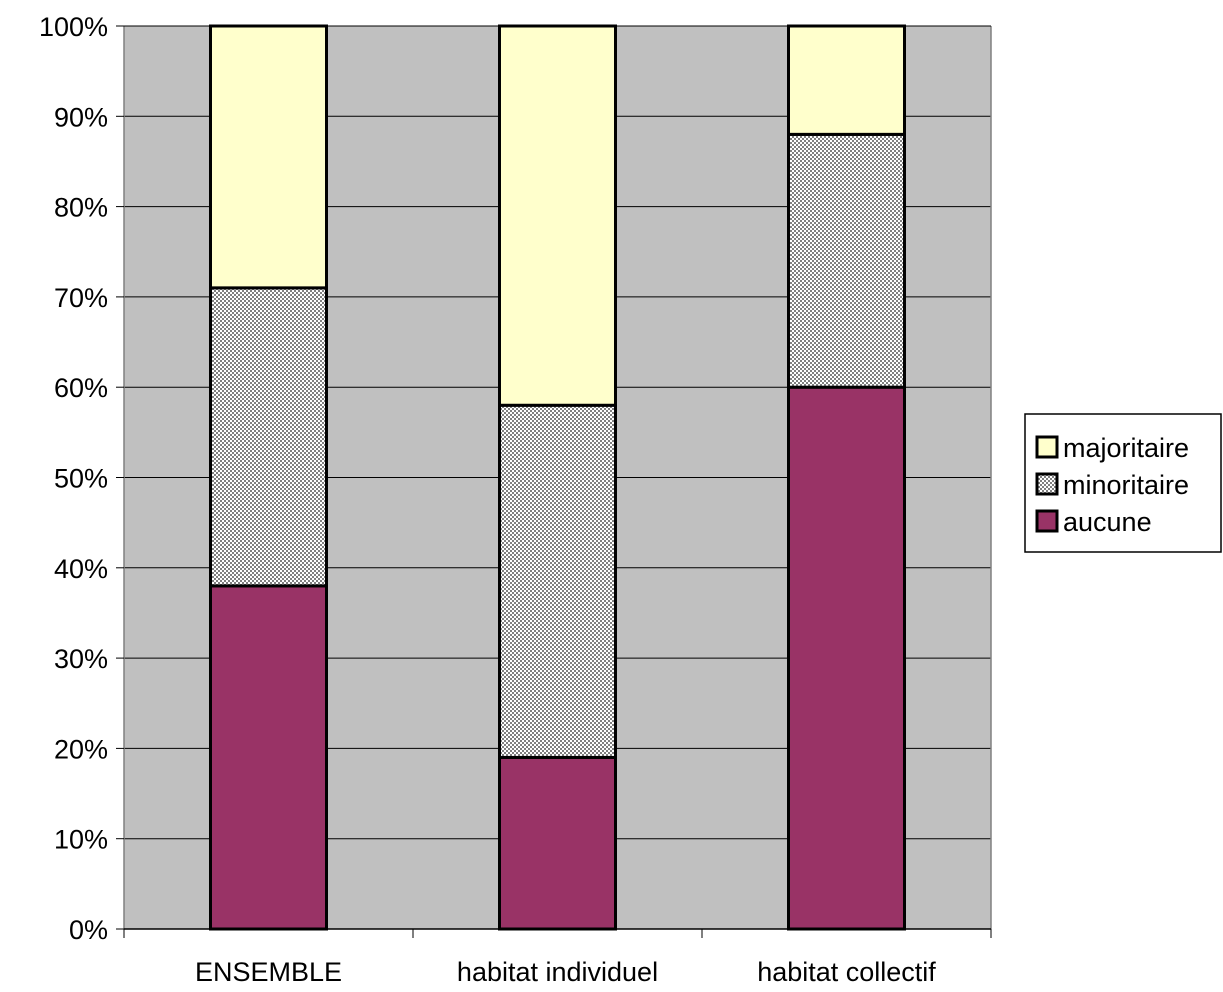 The height and width of the screenshot is (992, 1223). I want to click on legend-label: majoritaire, so click(1126, 448).